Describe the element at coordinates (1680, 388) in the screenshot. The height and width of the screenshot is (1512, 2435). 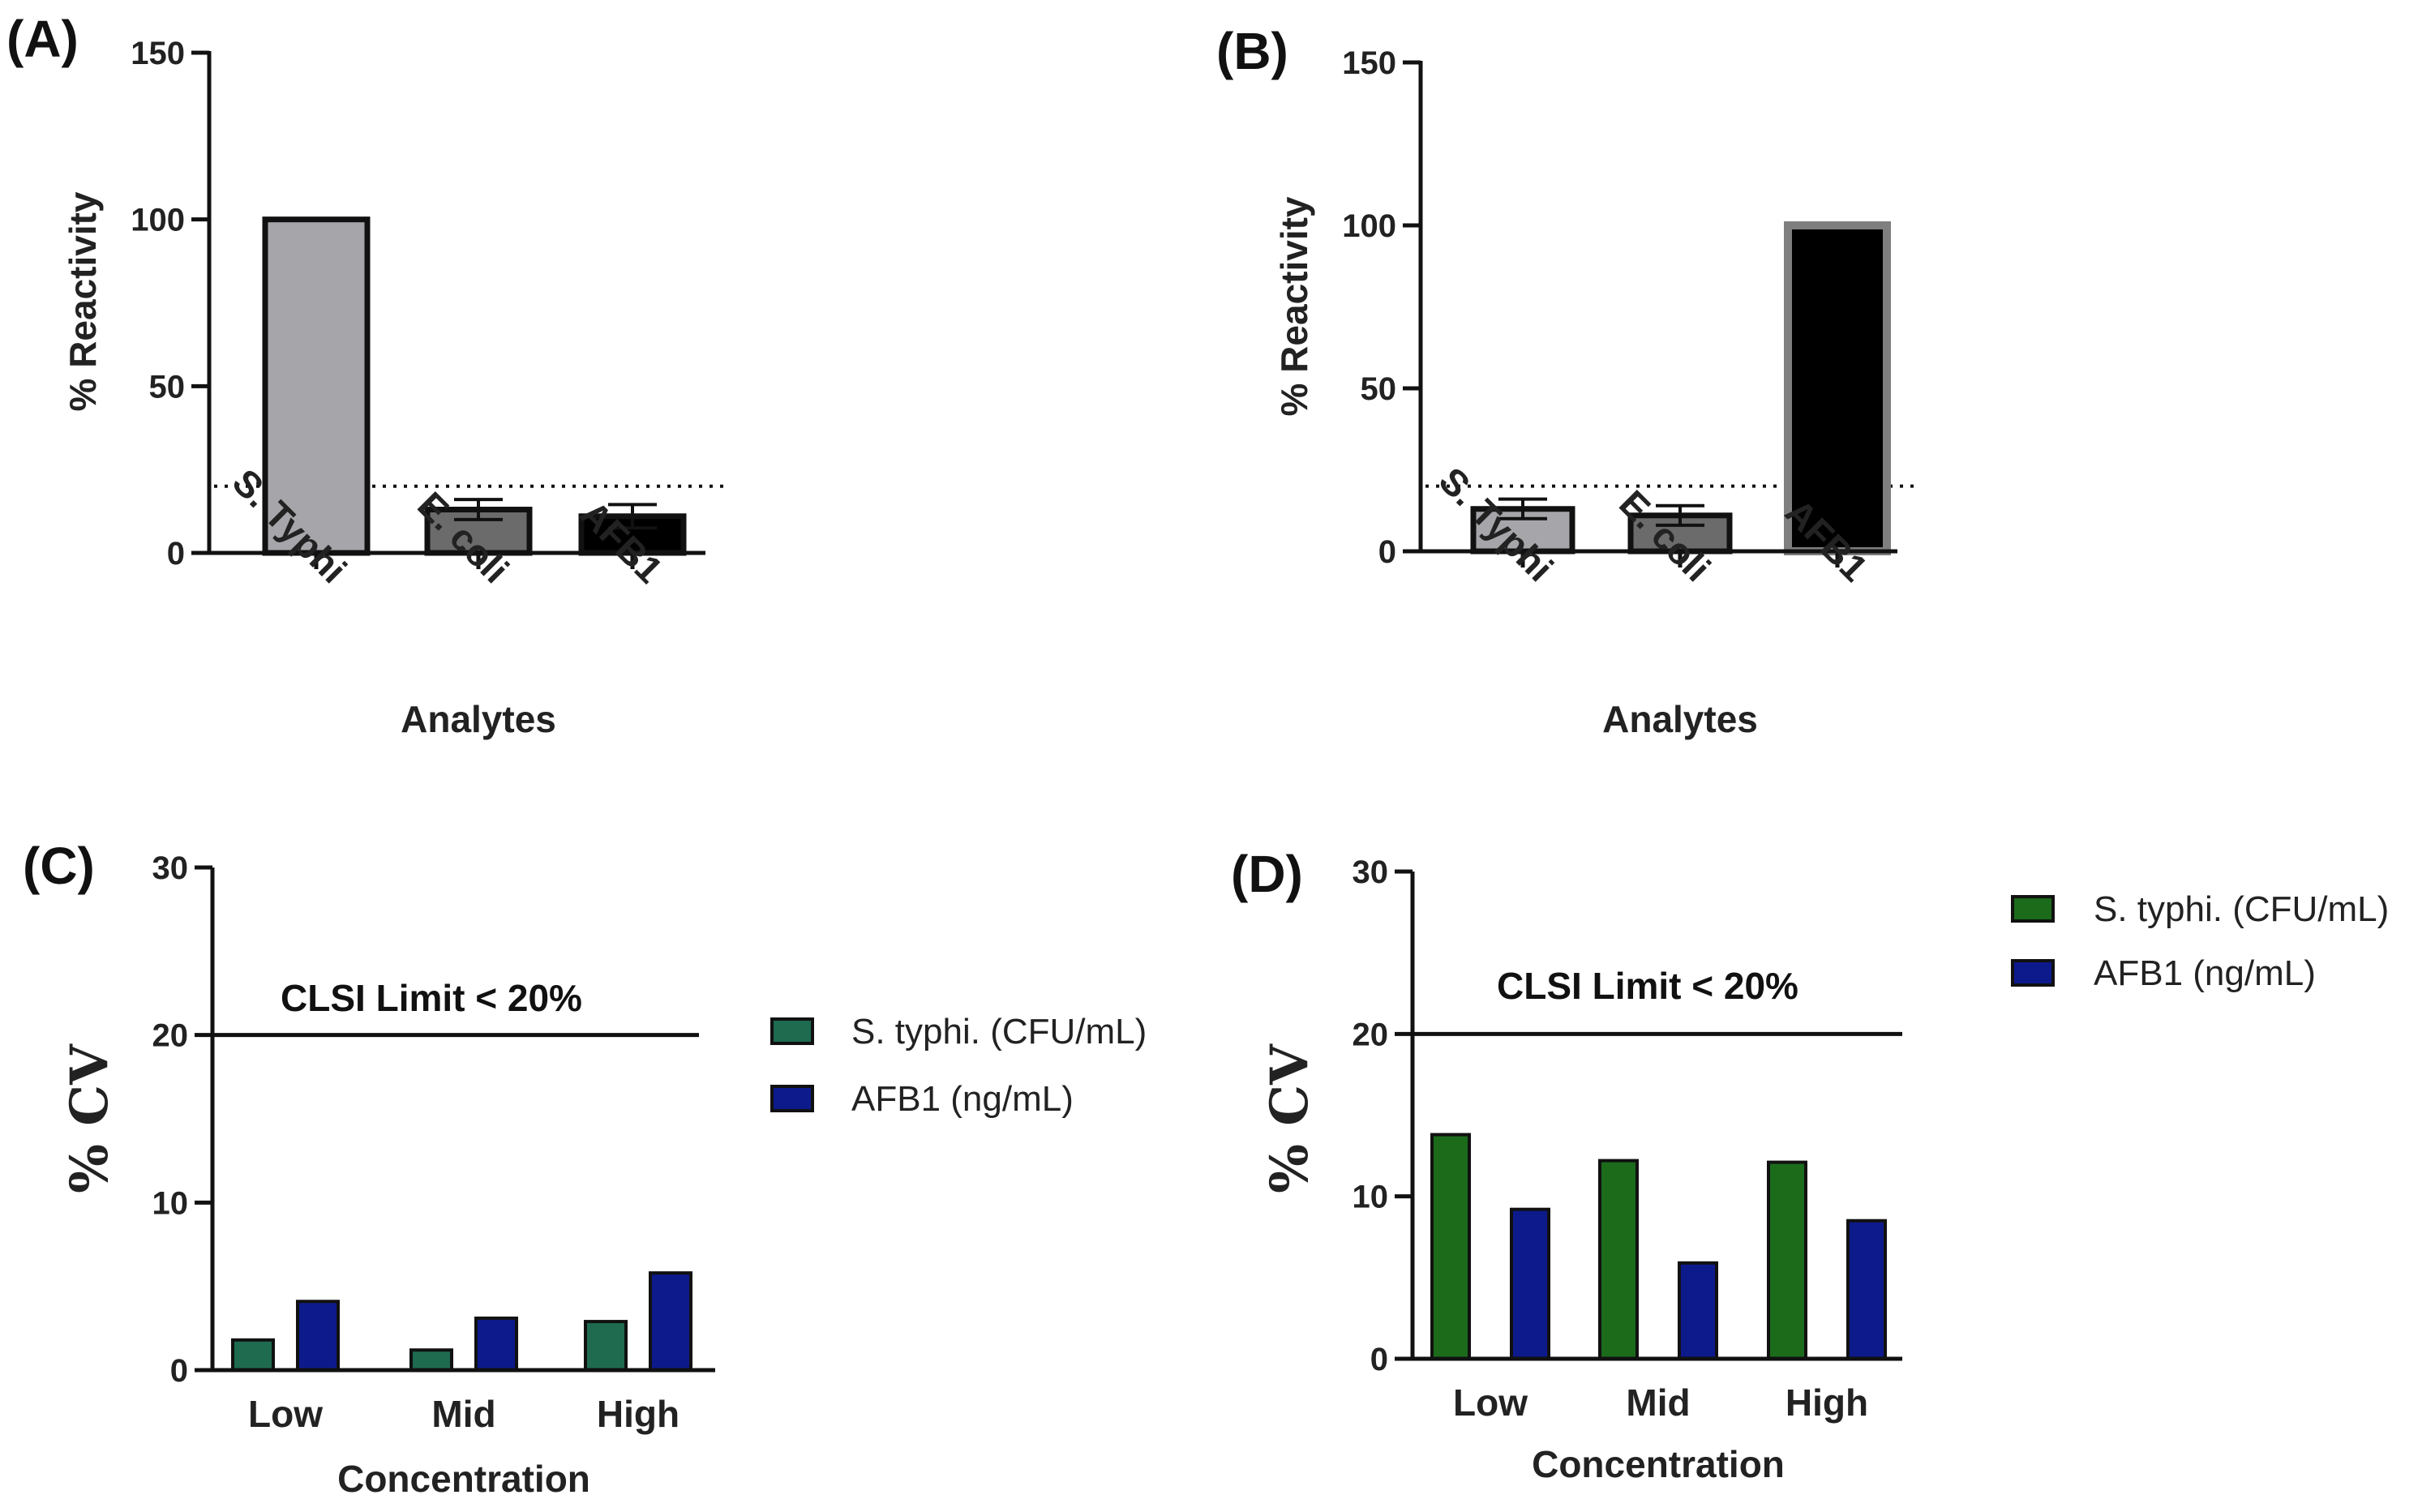
I see `panel-b-bars` at that location.